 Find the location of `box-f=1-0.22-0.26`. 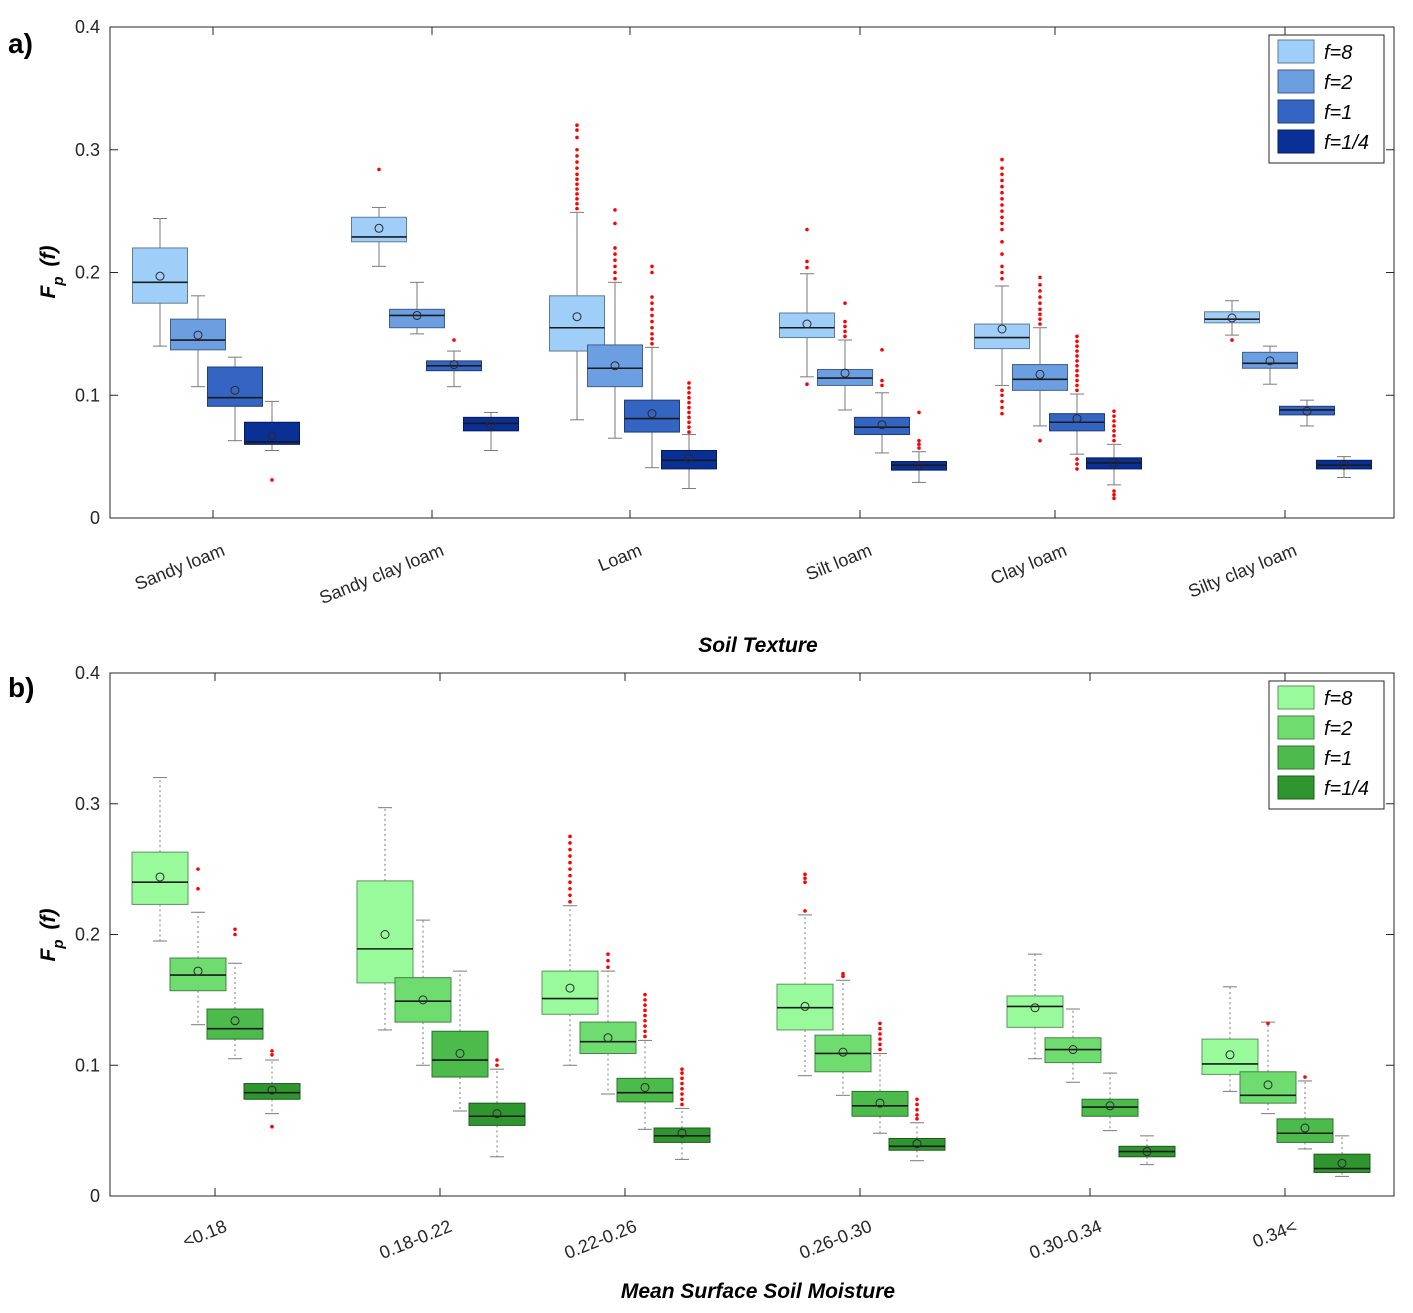

box-f=1-0.22-0.26 is located at coordinates (645, 1061).